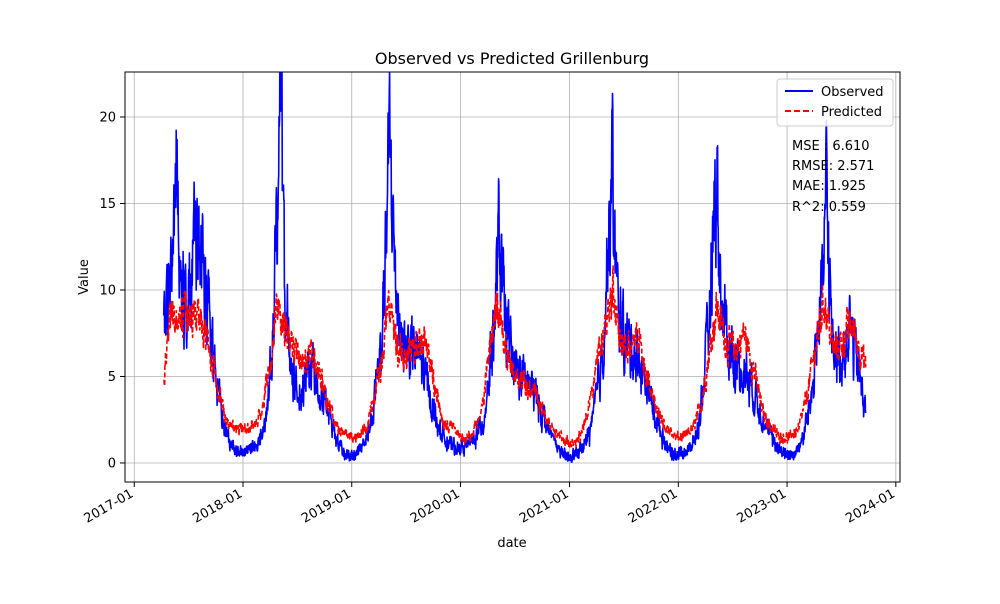 The image size is (1000, 604). Describe the element at coordinates (107, 204) in the screenshot. I see `y-tick-label: 15` at that location.